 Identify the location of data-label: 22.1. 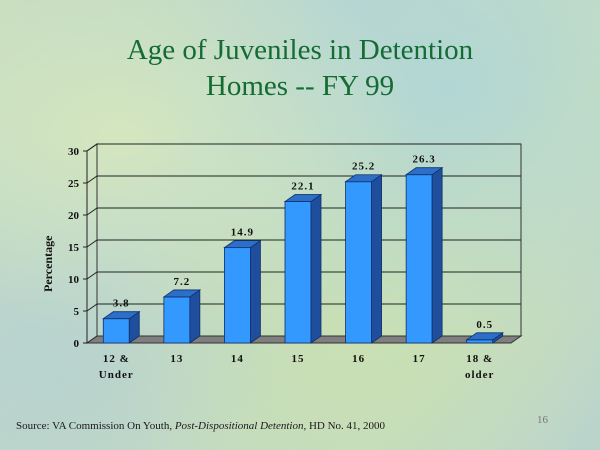
(302, 187).